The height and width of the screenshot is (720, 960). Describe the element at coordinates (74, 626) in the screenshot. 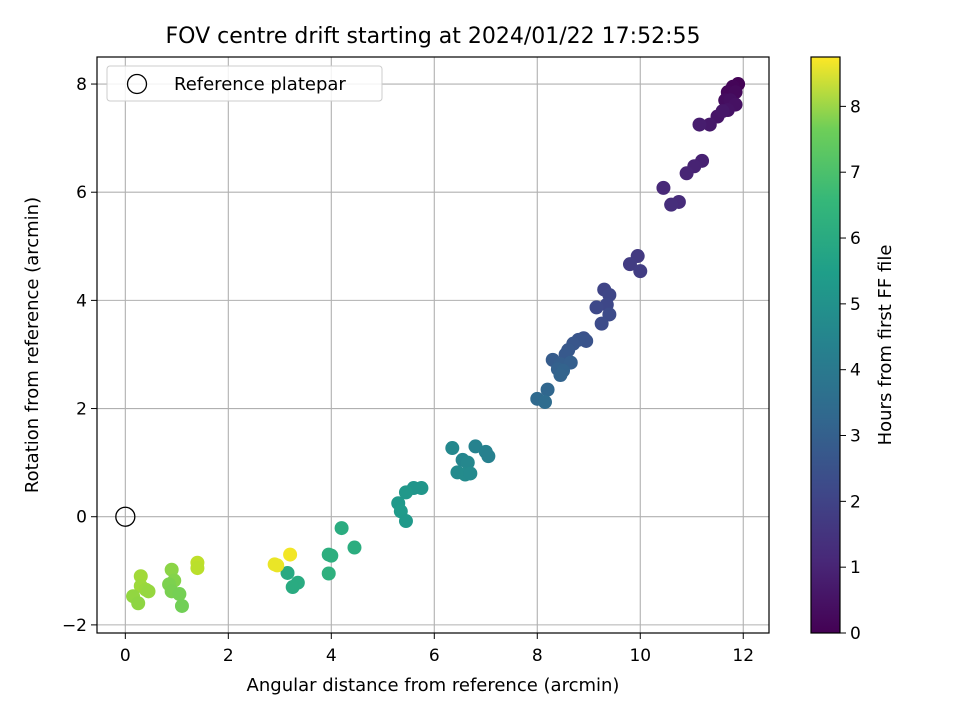

I see `y-tick-label: −2` at that location.